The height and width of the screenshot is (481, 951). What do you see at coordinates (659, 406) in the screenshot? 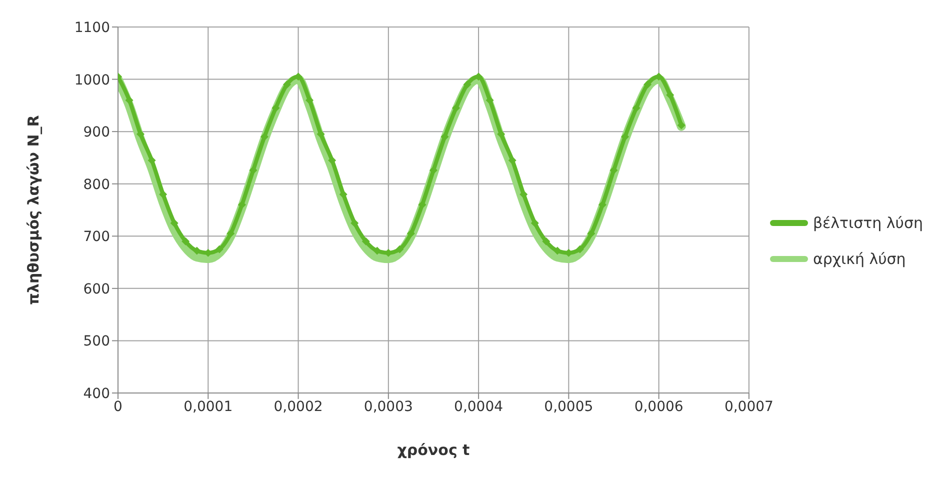
I see `x-tick-label: 0,0006` at bounding box center [659, 406].